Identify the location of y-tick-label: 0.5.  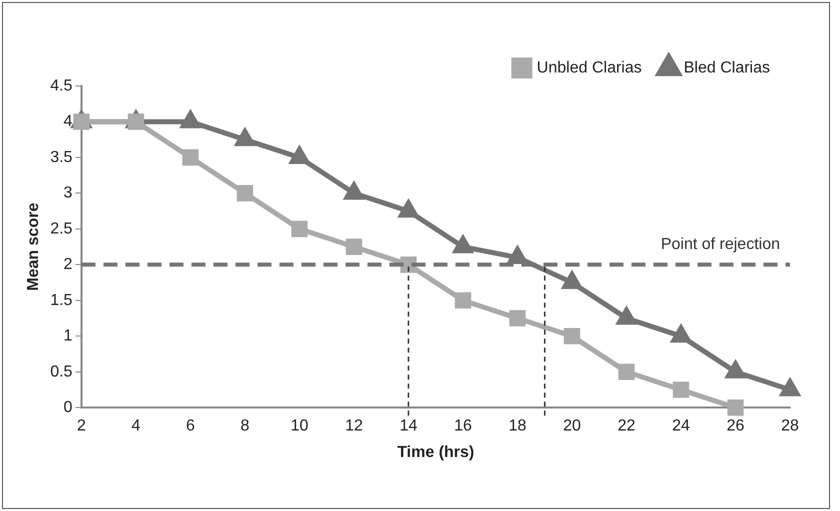
(61, 371).